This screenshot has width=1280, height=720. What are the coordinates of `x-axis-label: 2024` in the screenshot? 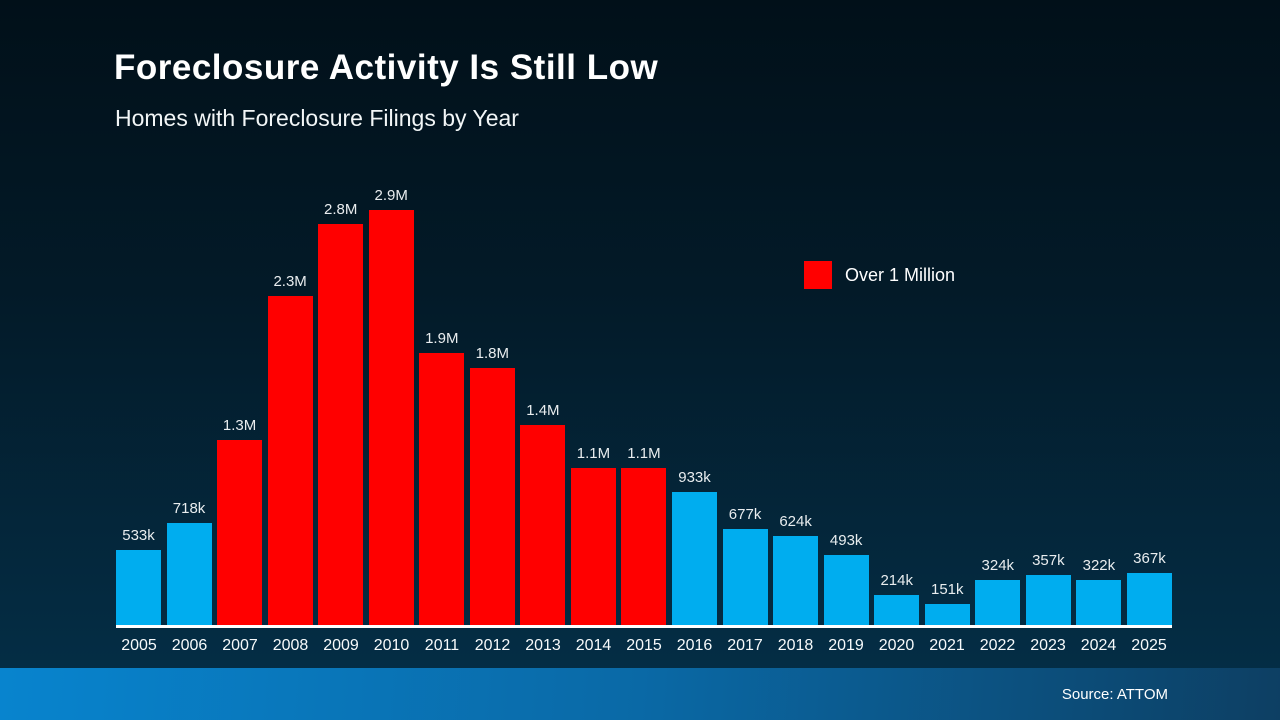 It's located at (1098, 645).